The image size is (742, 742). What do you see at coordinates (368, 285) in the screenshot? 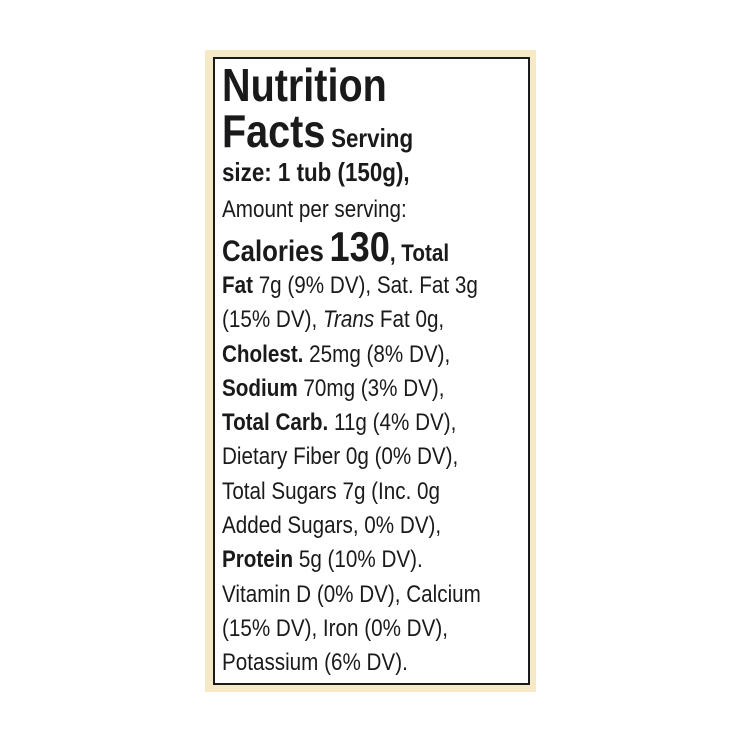
I see `text: 7g (9% DV), Sat. Fat 3g` at bounding box center [368, 285].